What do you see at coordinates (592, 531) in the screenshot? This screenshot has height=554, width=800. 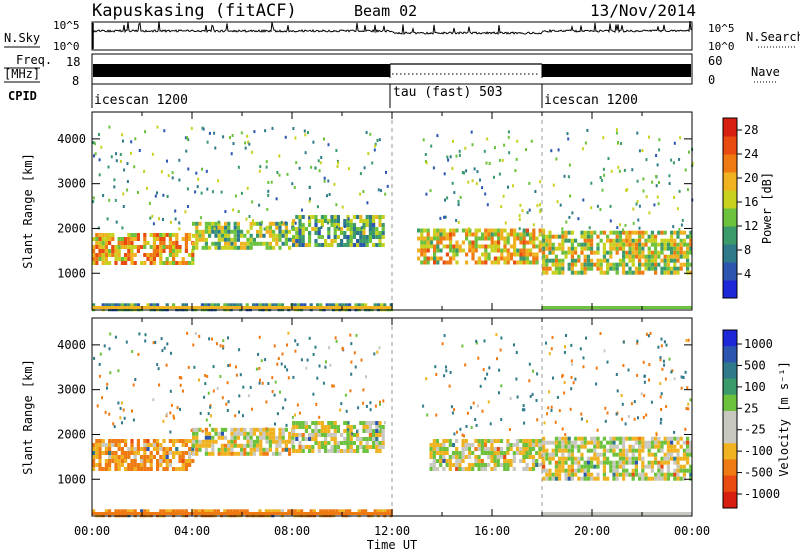 I see `time-tick-label: 20:00` at bounding box center [592, 531].